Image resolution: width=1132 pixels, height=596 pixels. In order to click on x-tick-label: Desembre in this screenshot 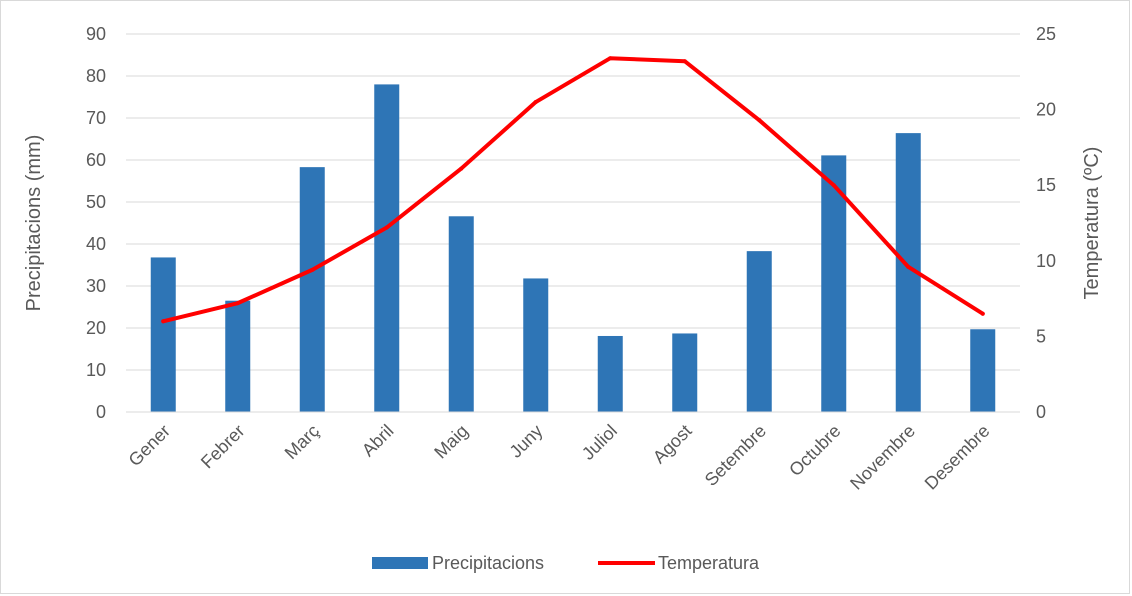, I will do `click(957, 457)`.